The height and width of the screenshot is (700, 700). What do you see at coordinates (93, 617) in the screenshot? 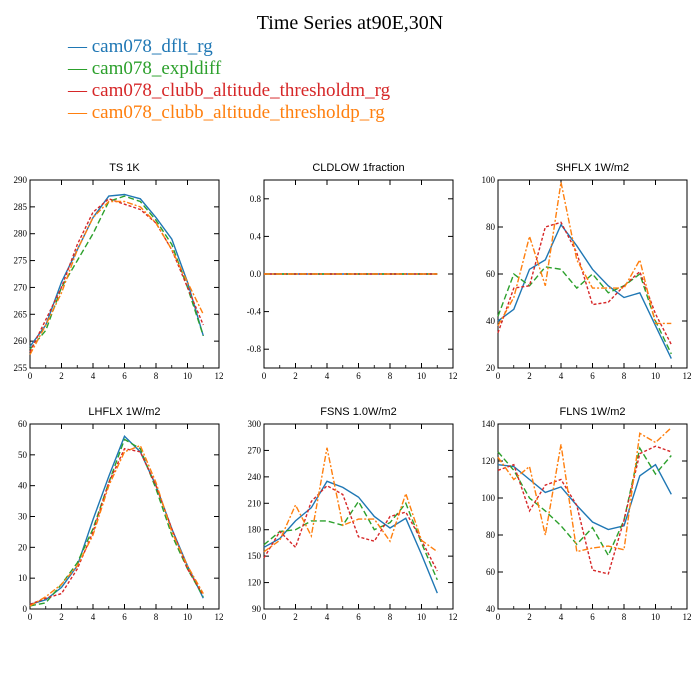
I see `lhflx-x-tick-label: 4` at bounding box center [93, 617].